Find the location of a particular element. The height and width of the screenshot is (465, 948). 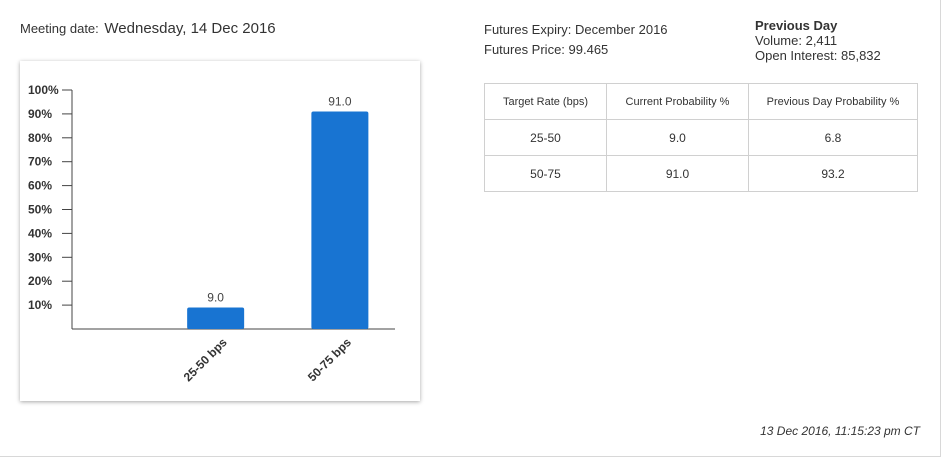

previous-day-volume: Volume: 2,411 is located at coordinates (796, 40).